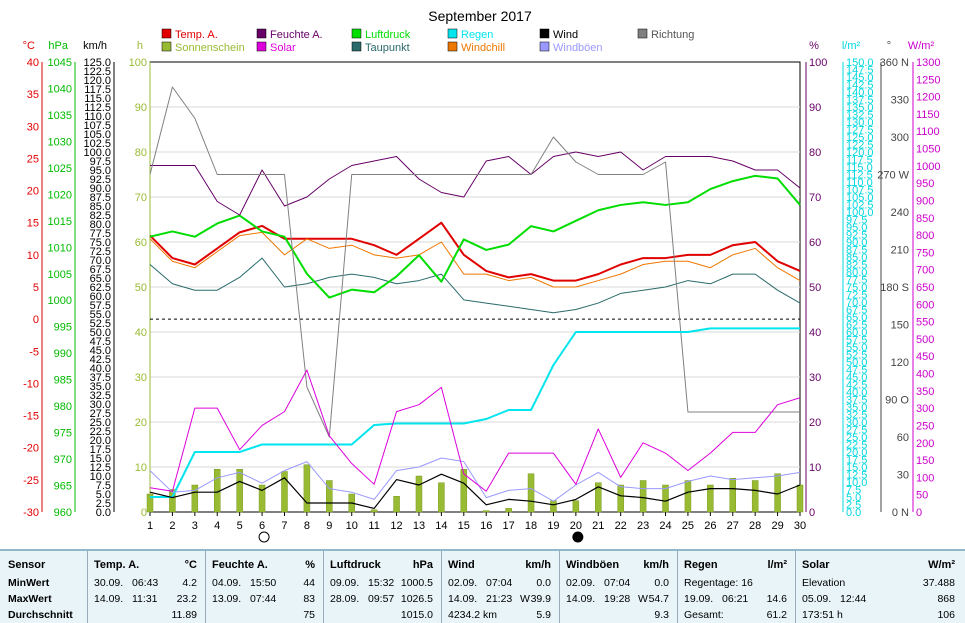 This screenshot has width=965, height=623. Describe the element at coordinates (109, 583) in the screenshot. I see `stat-temp-min-date: 30.09.` at that location.